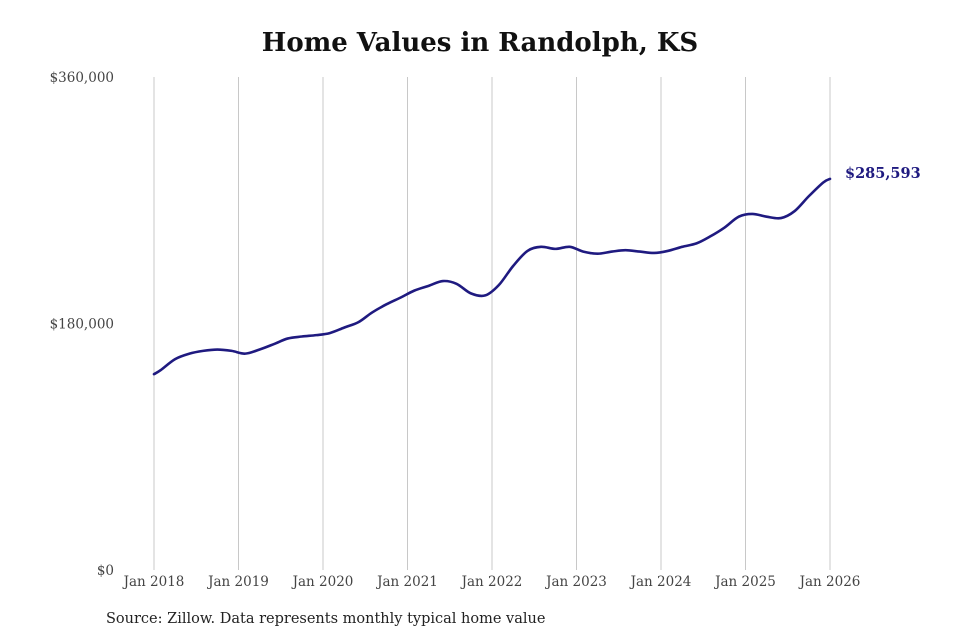 The width and height of the screenshot is (960, 640). What do you see at coordinates (829, 582) in the screenshot?
I see `x-tick-label: Jan 2026` at bounding box center [829, 582].